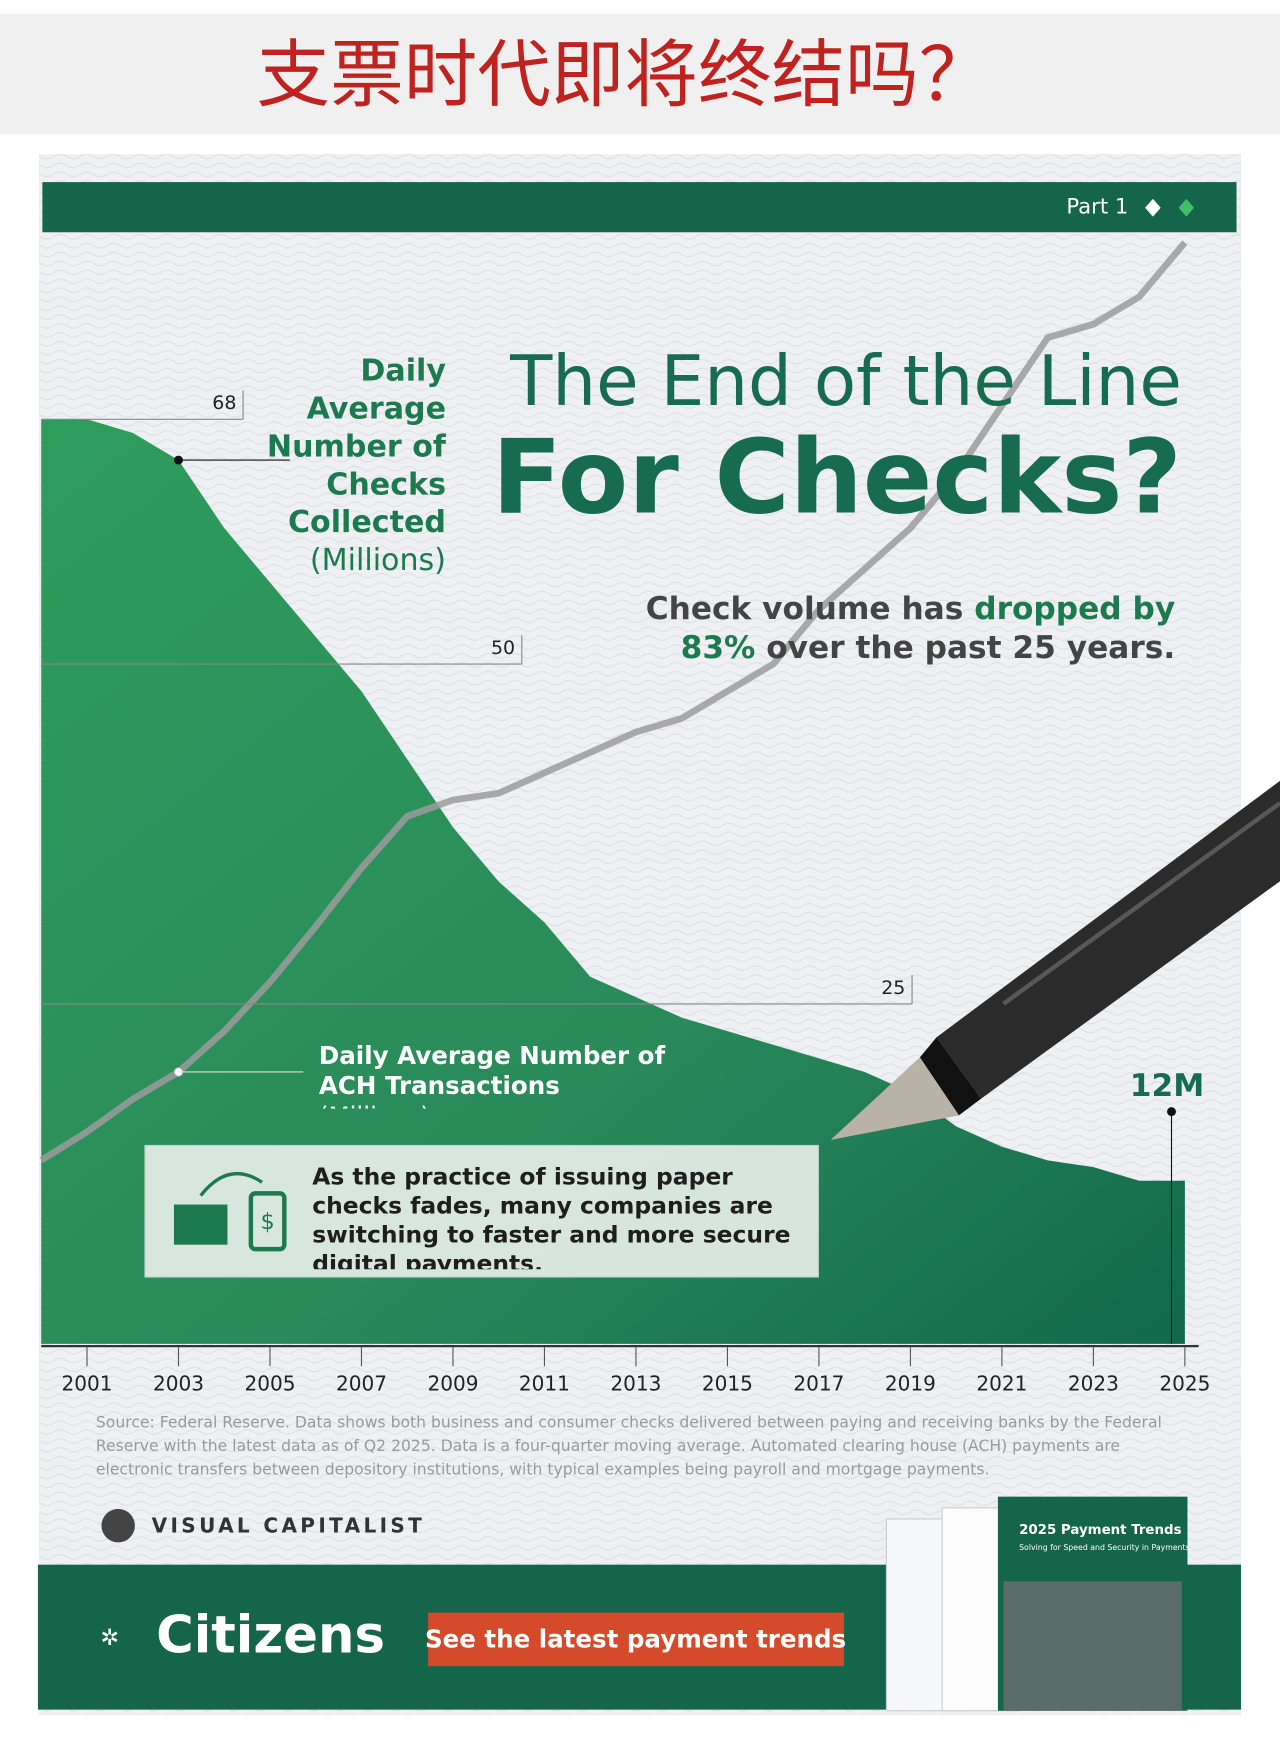  Describe the element at coordinates (639, 207) in the screenshot. I see `top-bar` at that location.